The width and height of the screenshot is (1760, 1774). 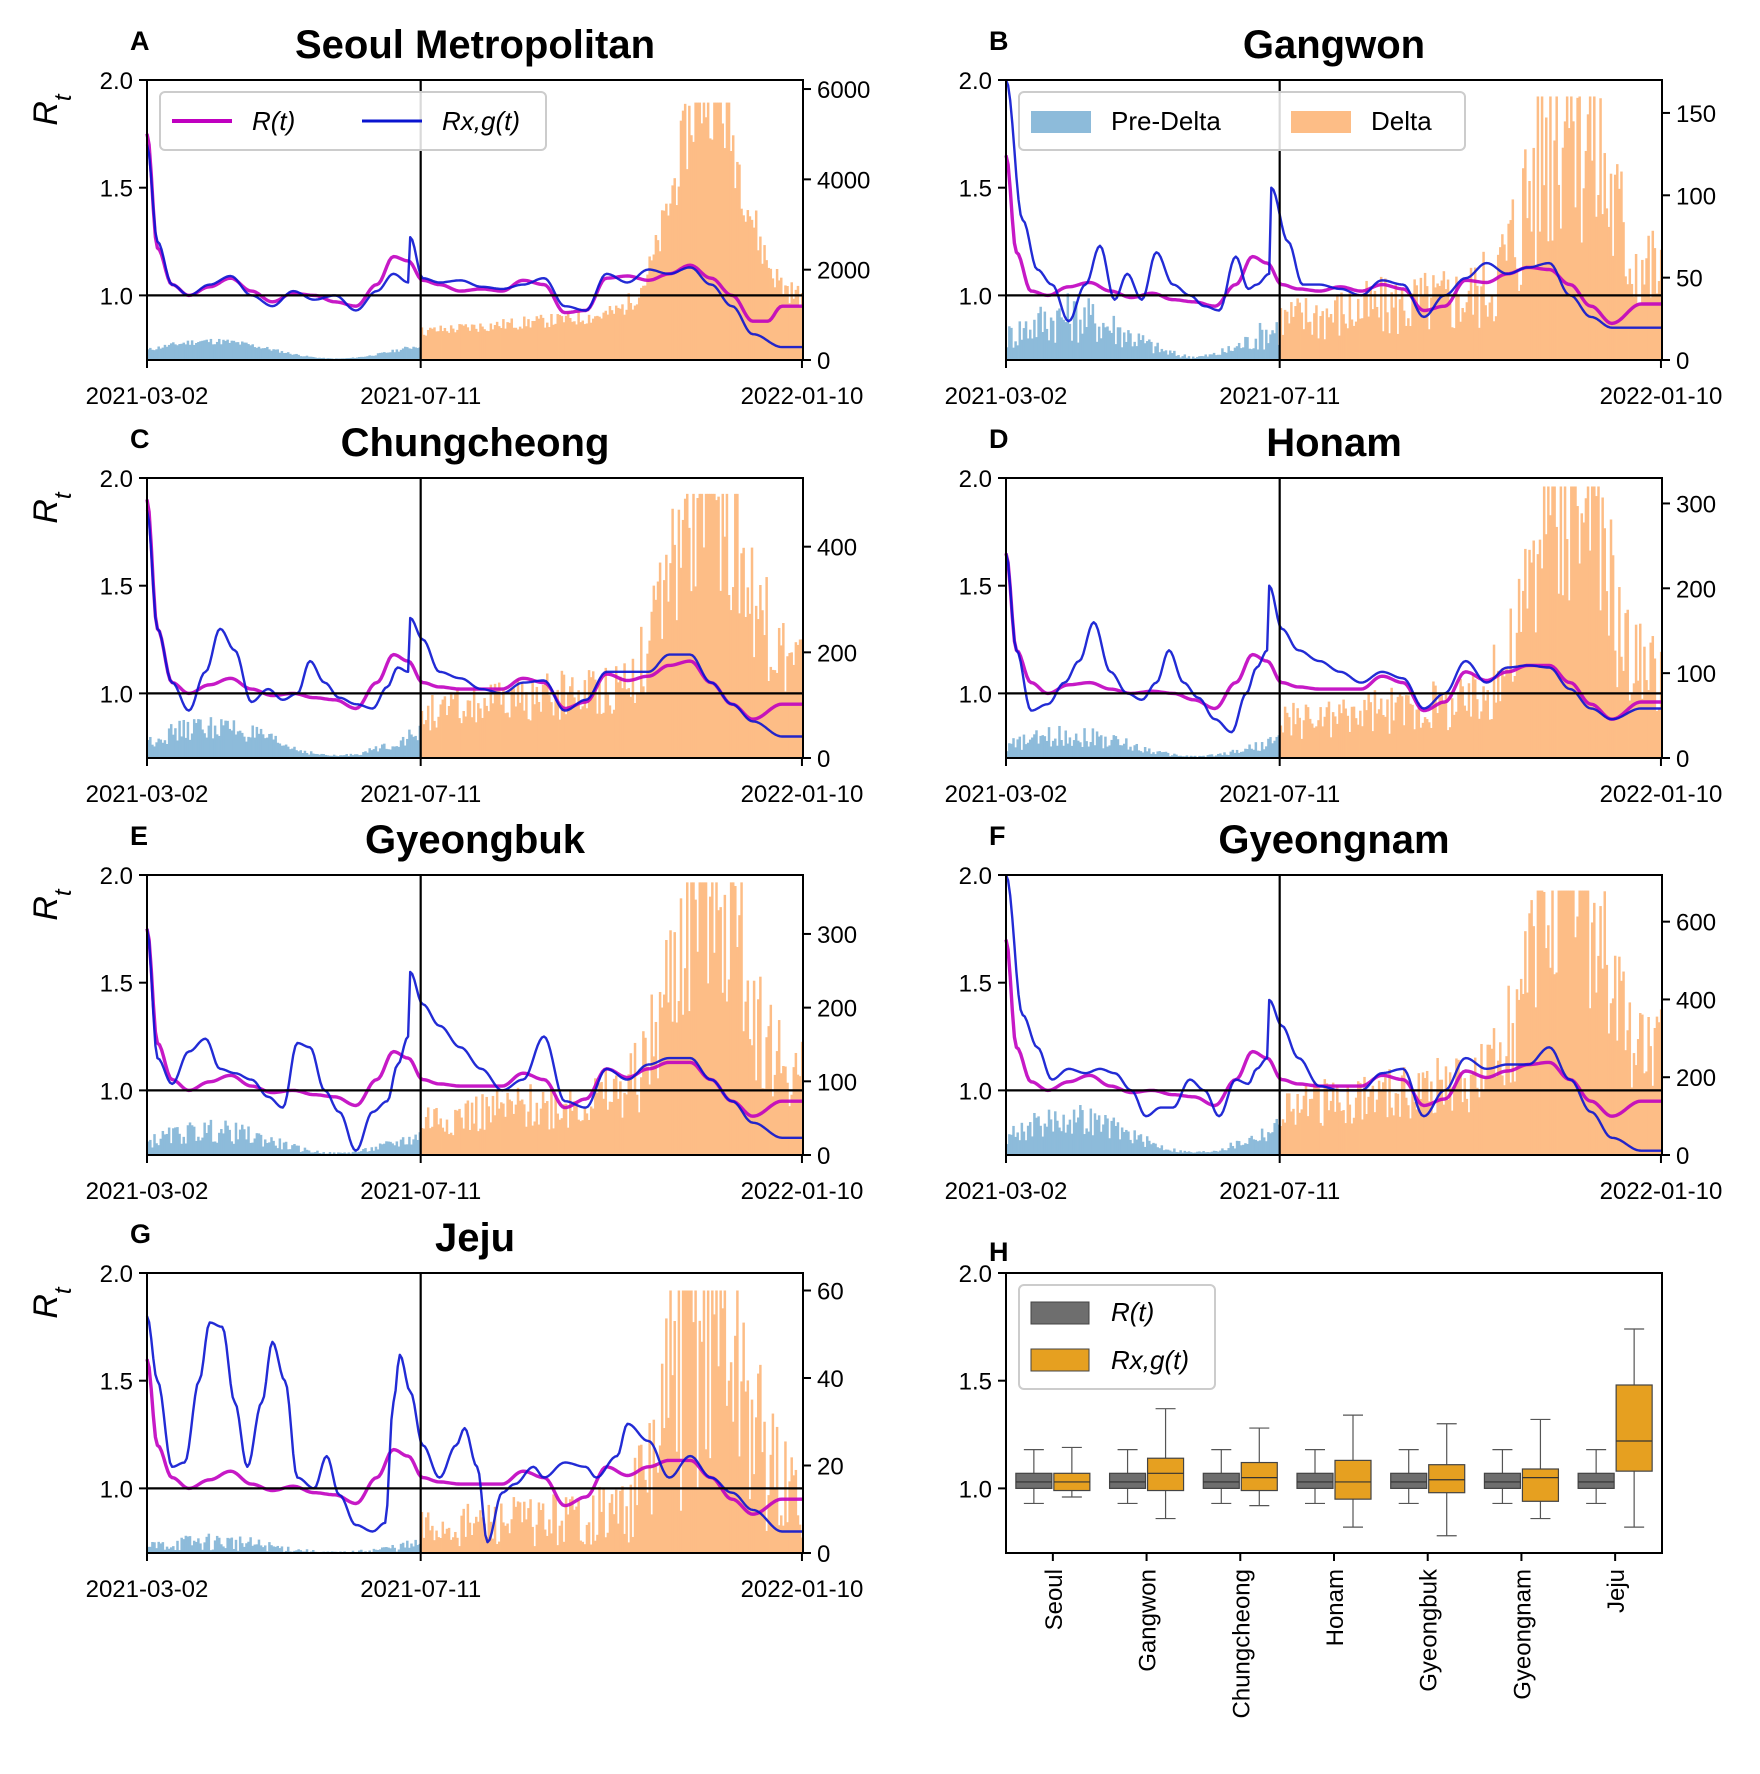 I want to click on panel-letter: D, so click(x=999, y=439).